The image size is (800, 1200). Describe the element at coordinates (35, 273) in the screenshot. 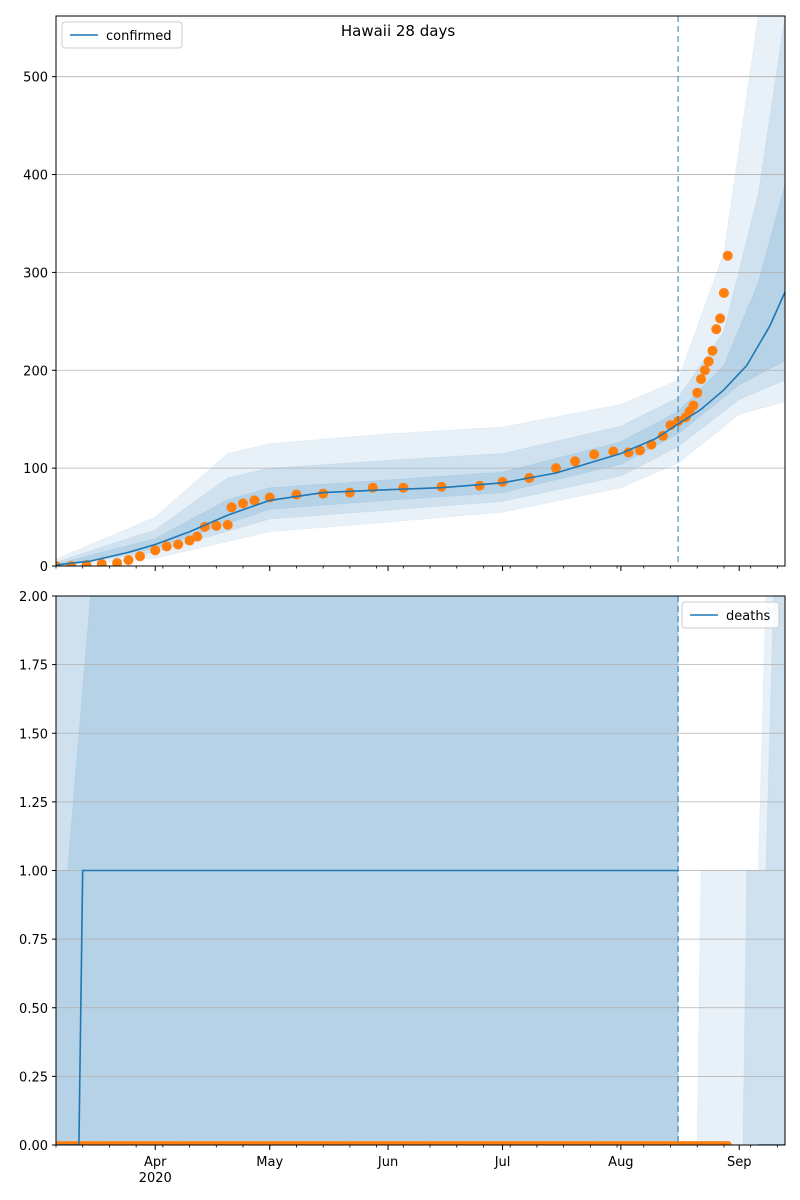

I see `y-tick-label: 300` at that location.